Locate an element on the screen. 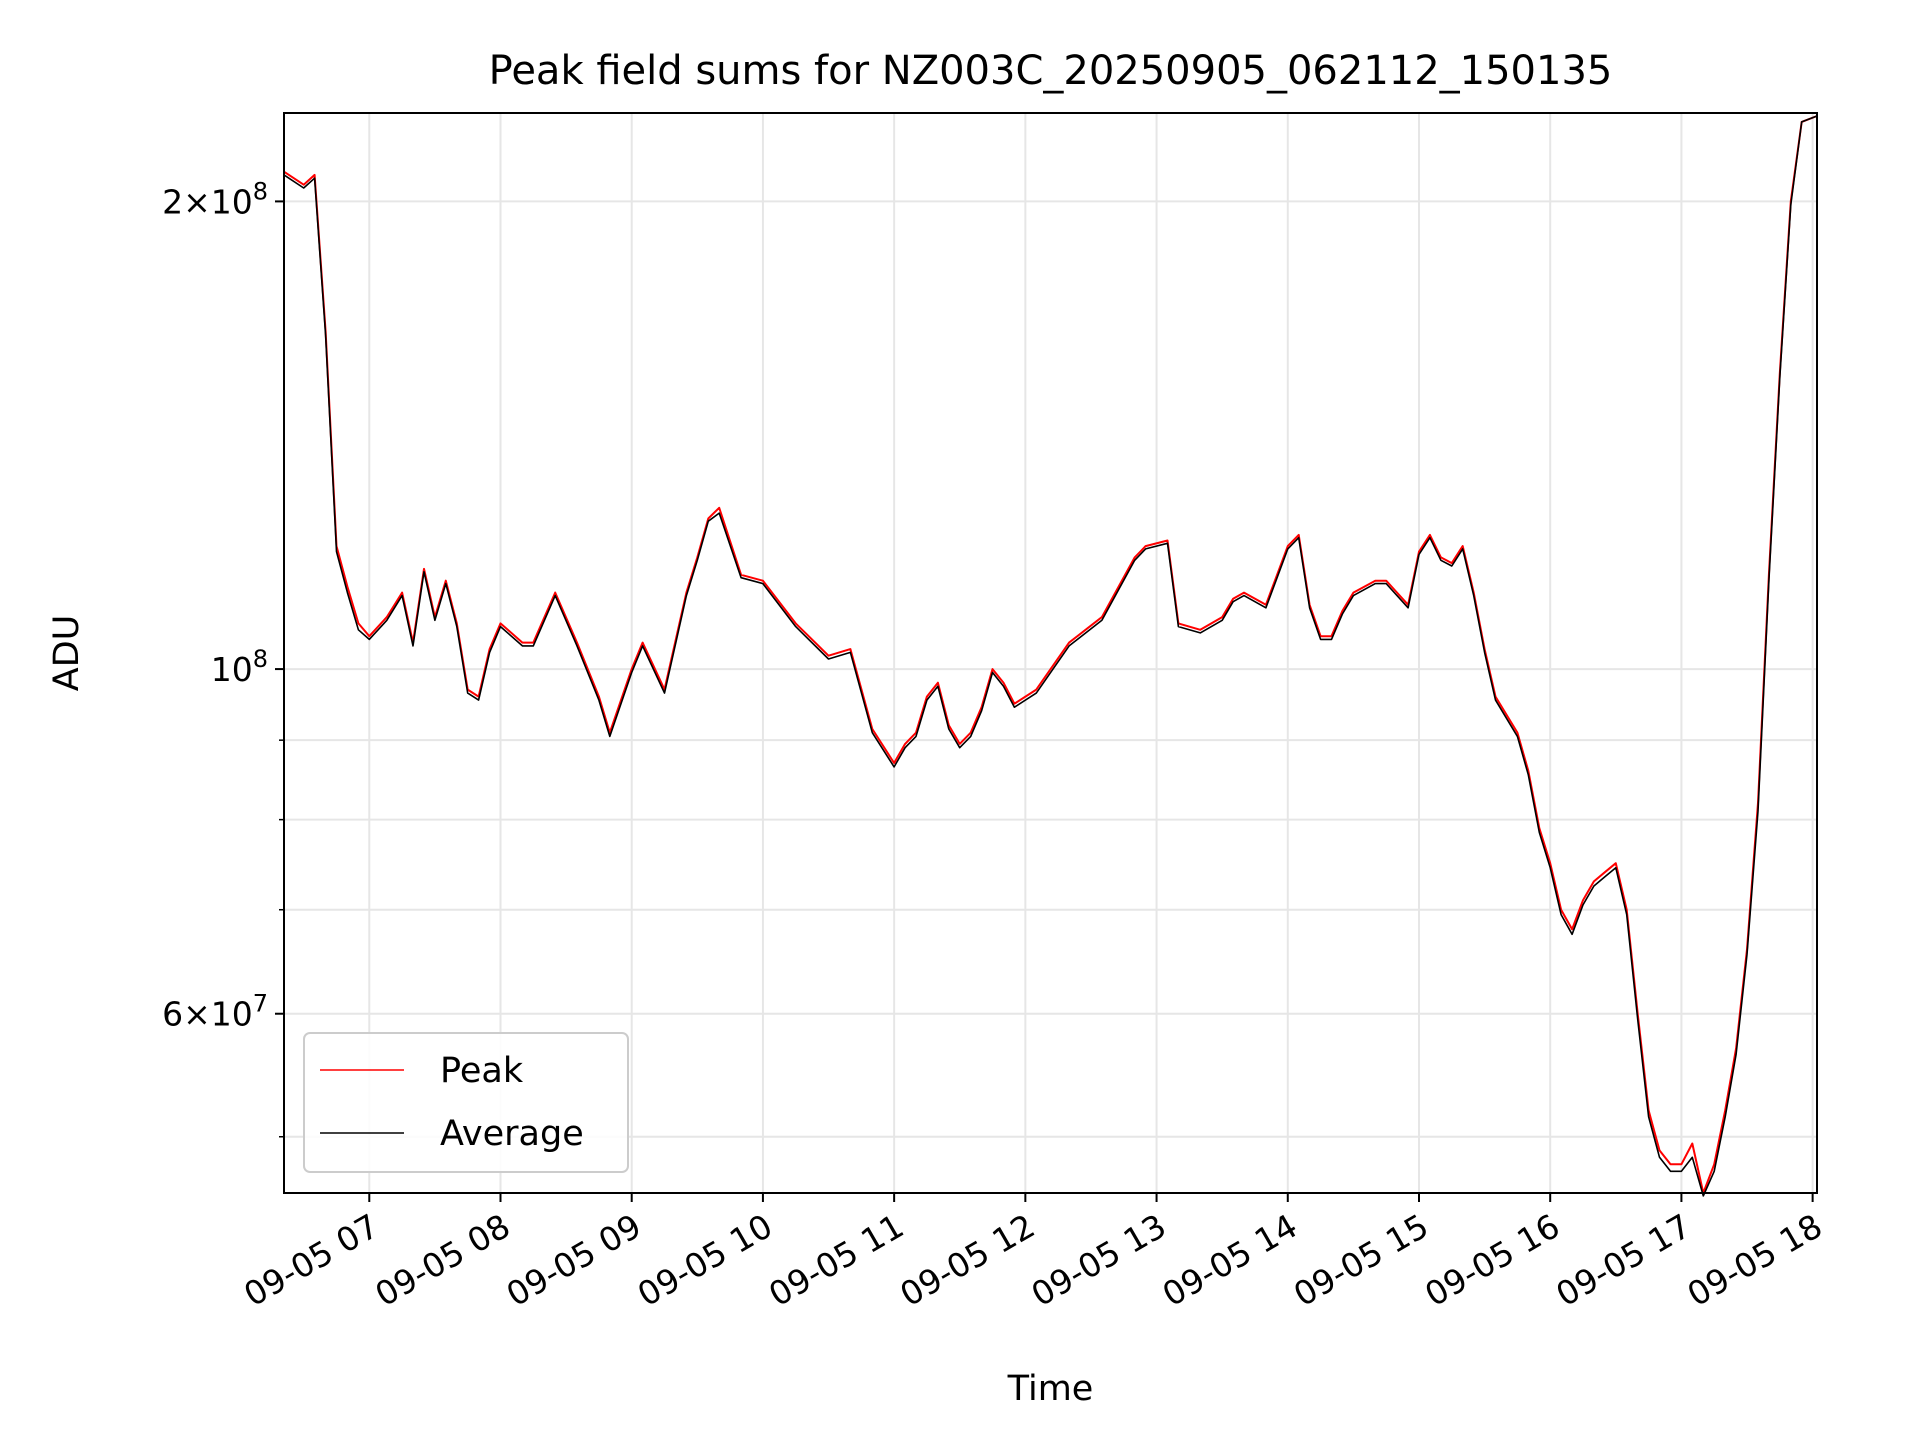 This screenshot has height=1444, width=1920. x-tick-label: 09-05 07 is located at coordinates (311, 1260).